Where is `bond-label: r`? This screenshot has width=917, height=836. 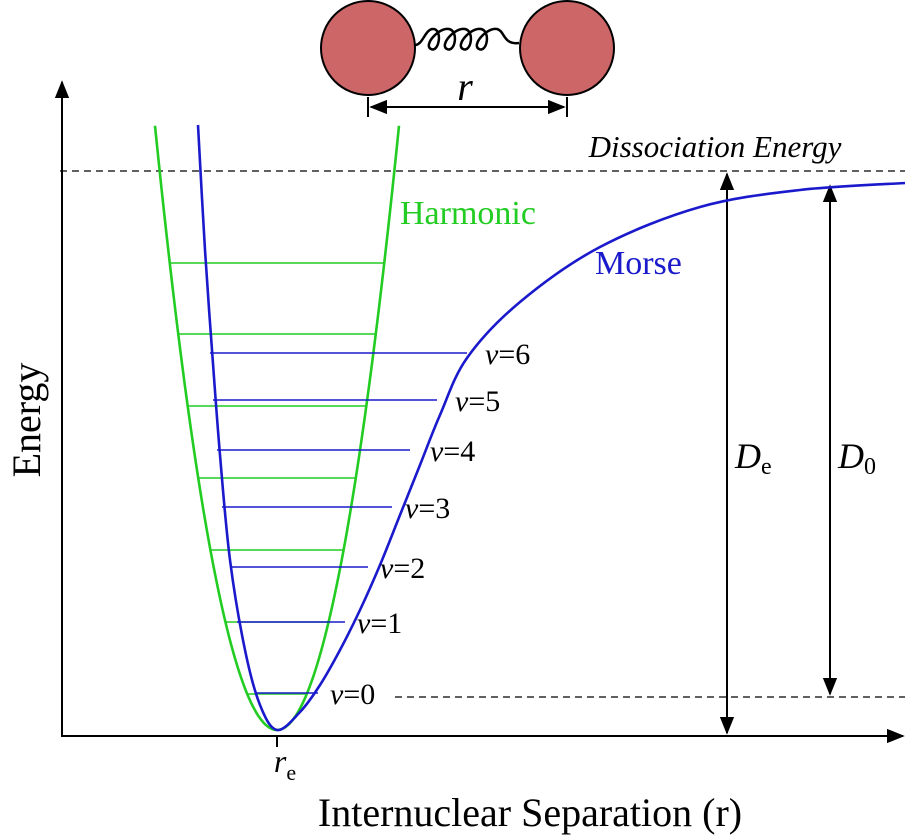 bond-label: r is located at coordinates (465, 86).